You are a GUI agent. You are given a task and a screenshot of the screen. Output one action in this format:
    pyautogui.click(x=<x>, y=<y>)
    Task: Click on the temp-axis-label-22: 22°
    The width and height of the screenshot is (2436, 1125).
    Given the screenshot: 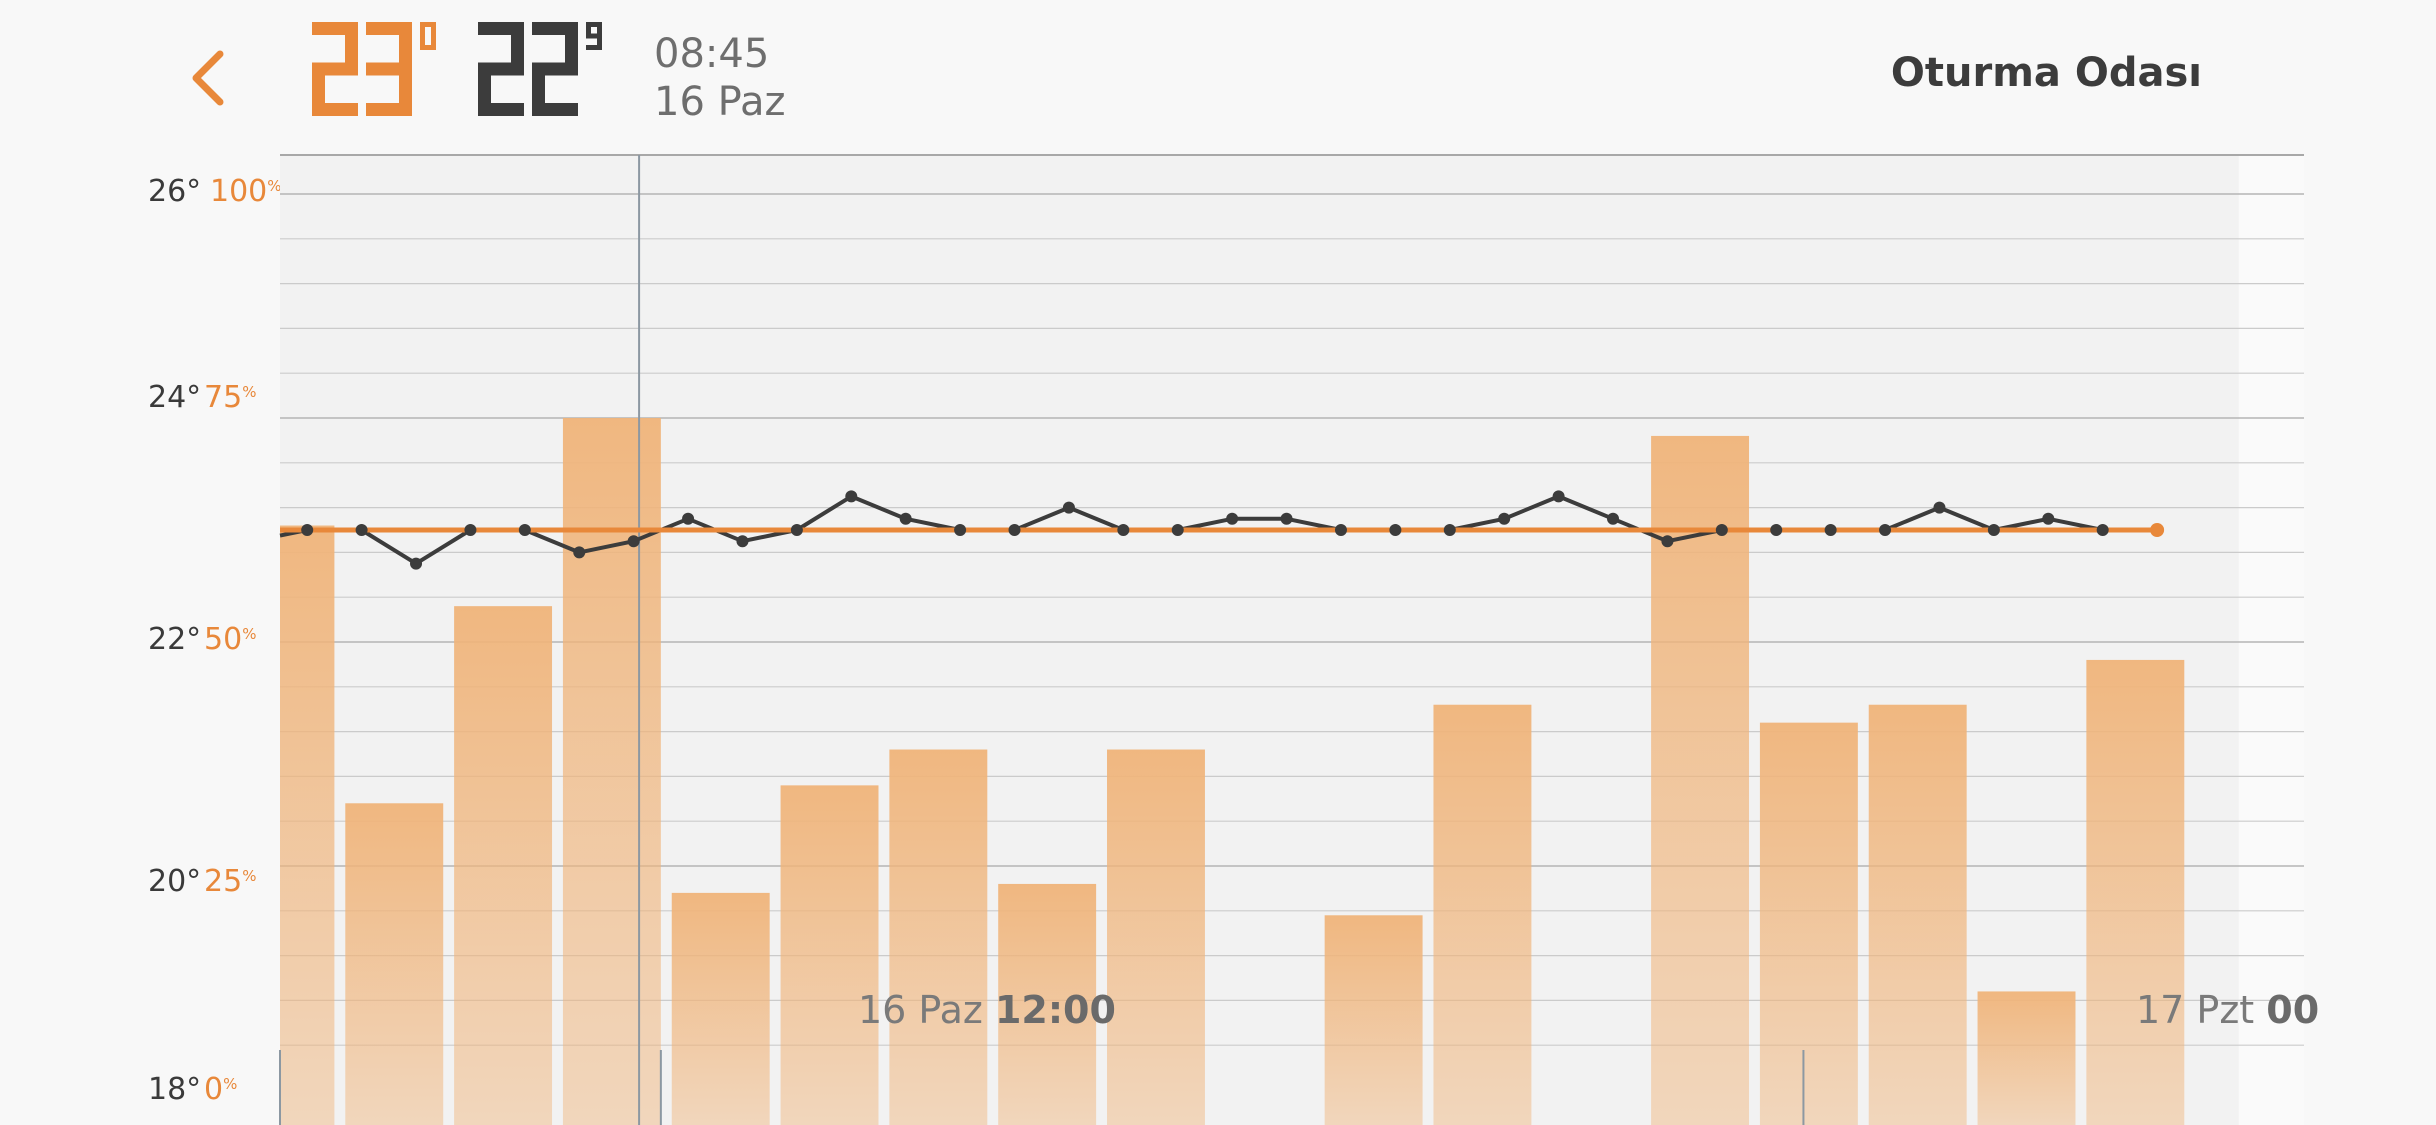 What is the action you would take?
    pyautogui.click(x=175, y=639)
    